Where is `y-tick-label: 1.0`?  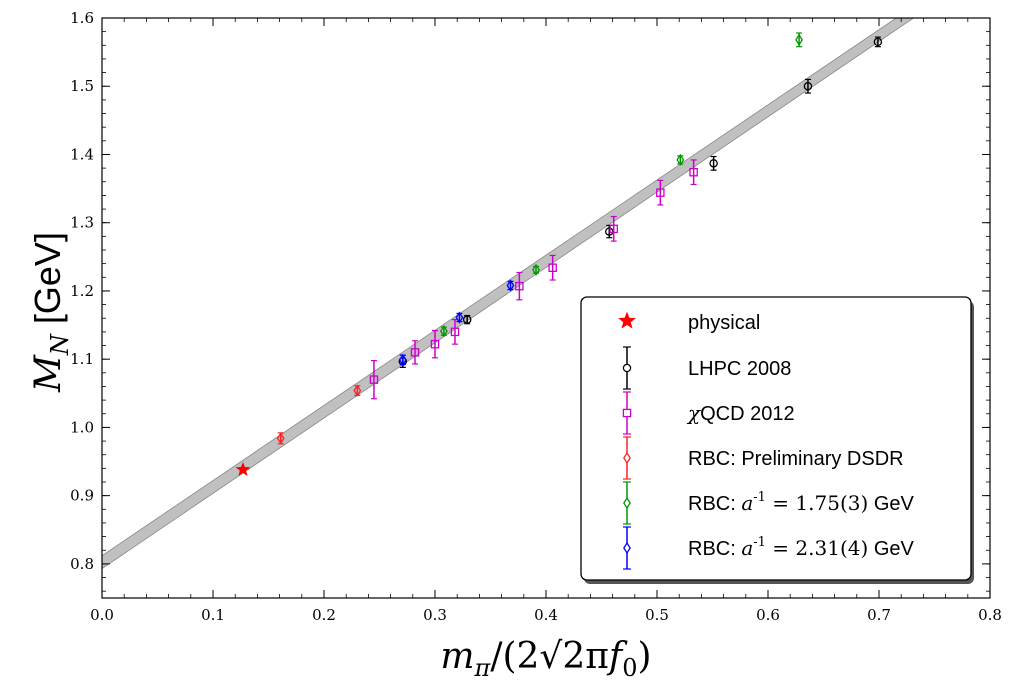 y-tick-label: 1.0 is located at coordinates (82, 427).